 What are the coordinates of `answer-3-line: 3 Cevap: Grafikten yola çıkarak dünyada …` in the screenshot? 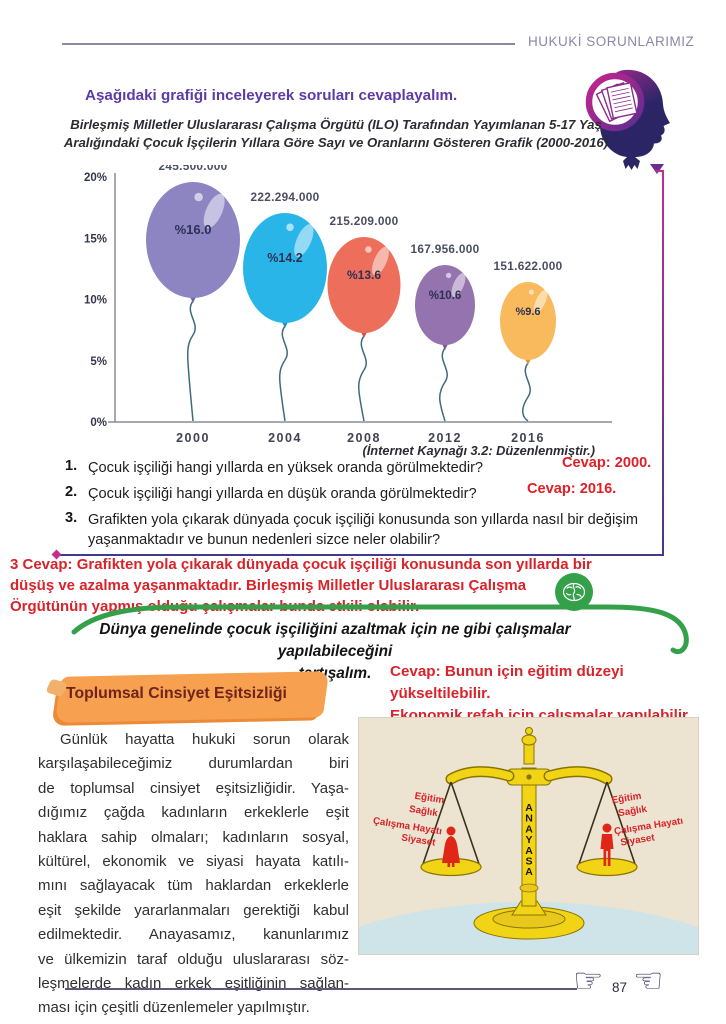 It's located at (301, 564).